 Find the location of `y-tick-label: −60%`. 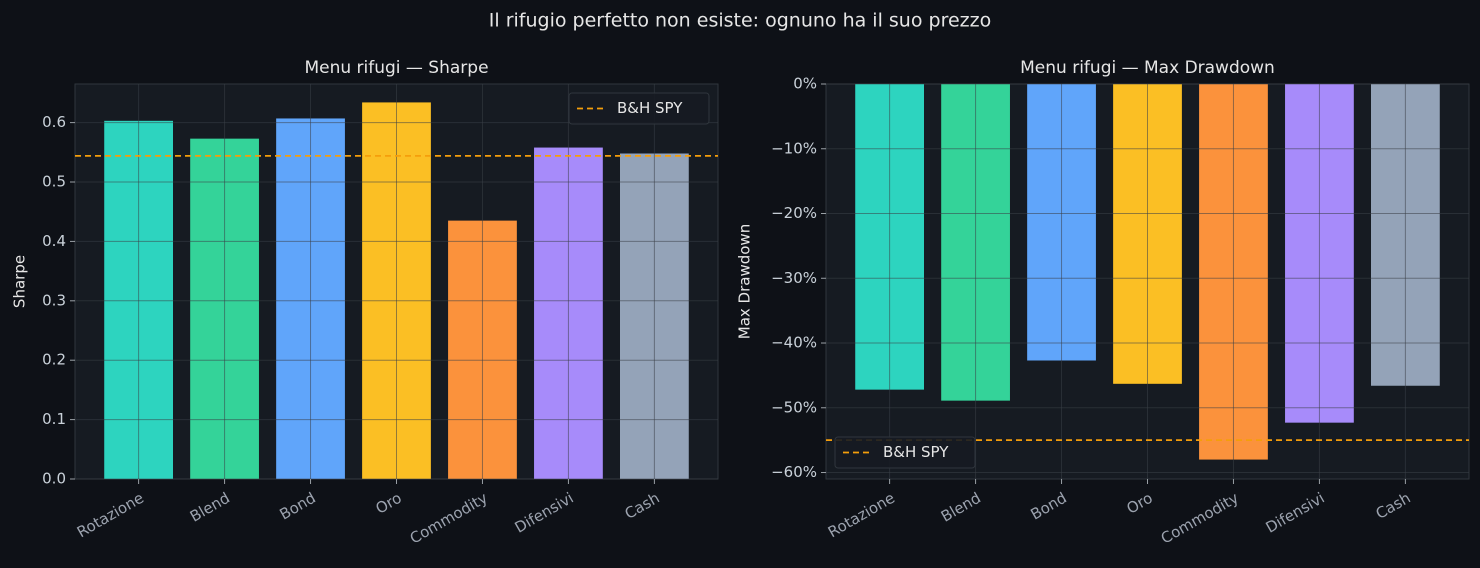

y-tick-label: −60% is located at coordinates (794, 472).